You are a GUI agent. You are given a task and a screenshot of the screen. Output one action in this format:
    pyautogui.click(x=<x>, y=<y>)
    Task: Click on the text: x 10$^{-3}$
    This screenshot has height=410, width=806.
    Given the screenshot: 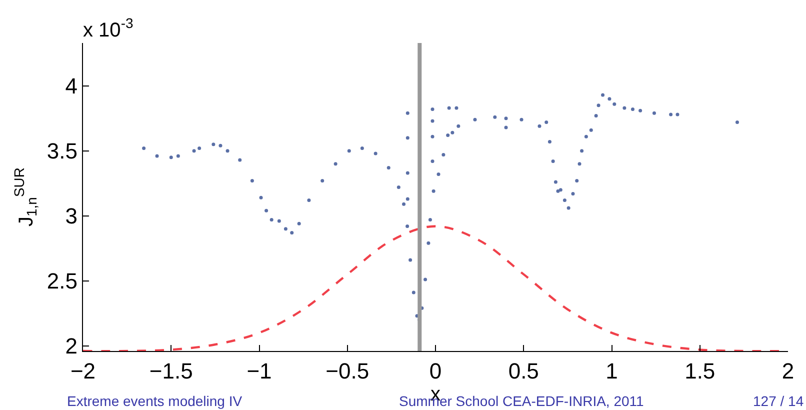 What is the action you would take?
    pyautogui.click(x=108, y=28)
    